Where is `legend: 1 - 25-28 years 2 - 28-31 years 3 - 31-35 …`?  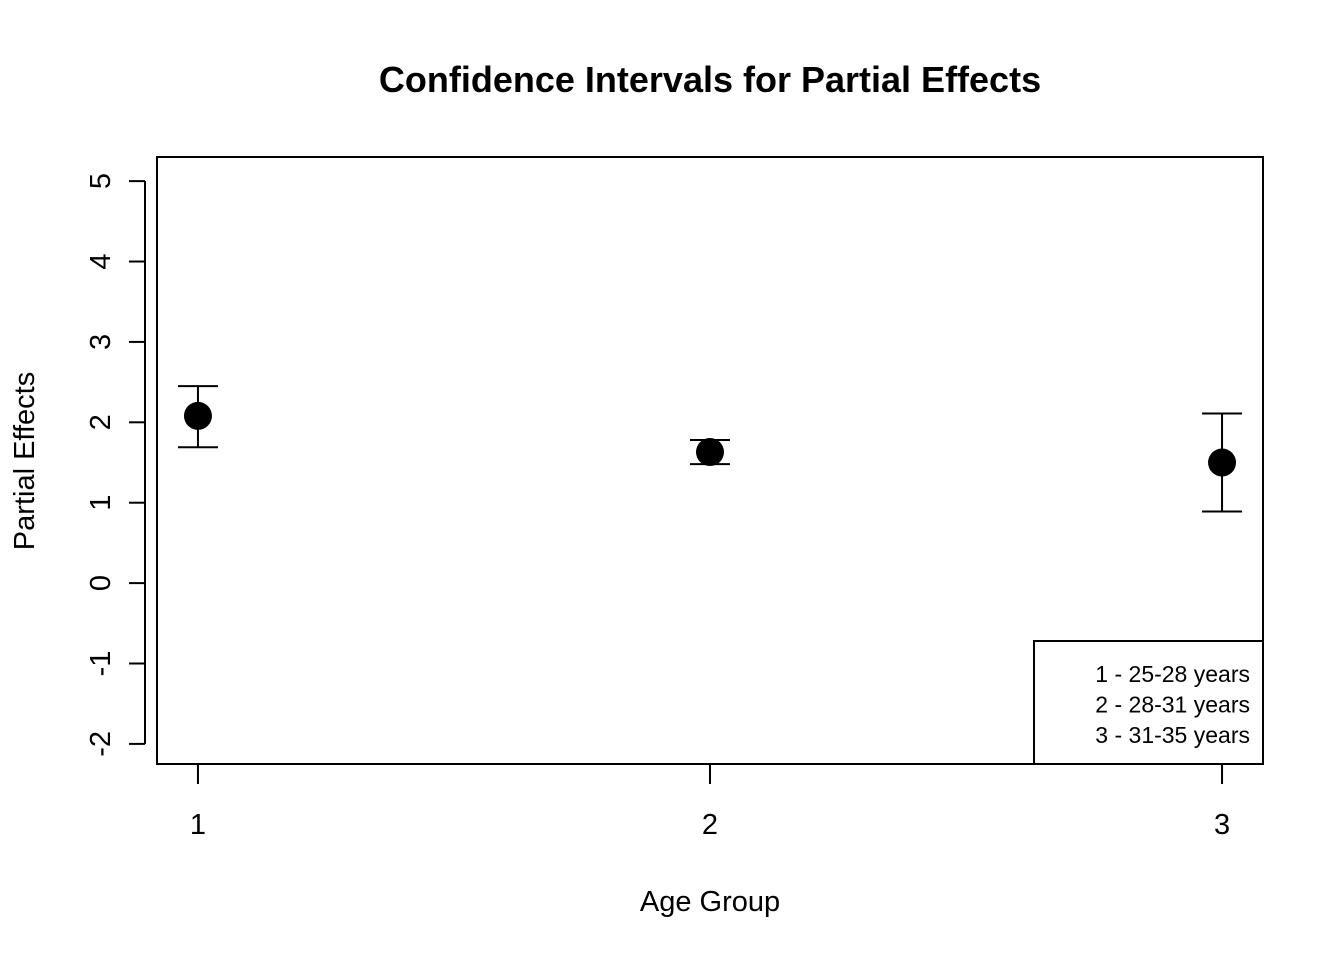
legend: 1 - 25-28 years 2 - 28-31 years 3 - 31-35 … is located at coordinates (1148, 702).